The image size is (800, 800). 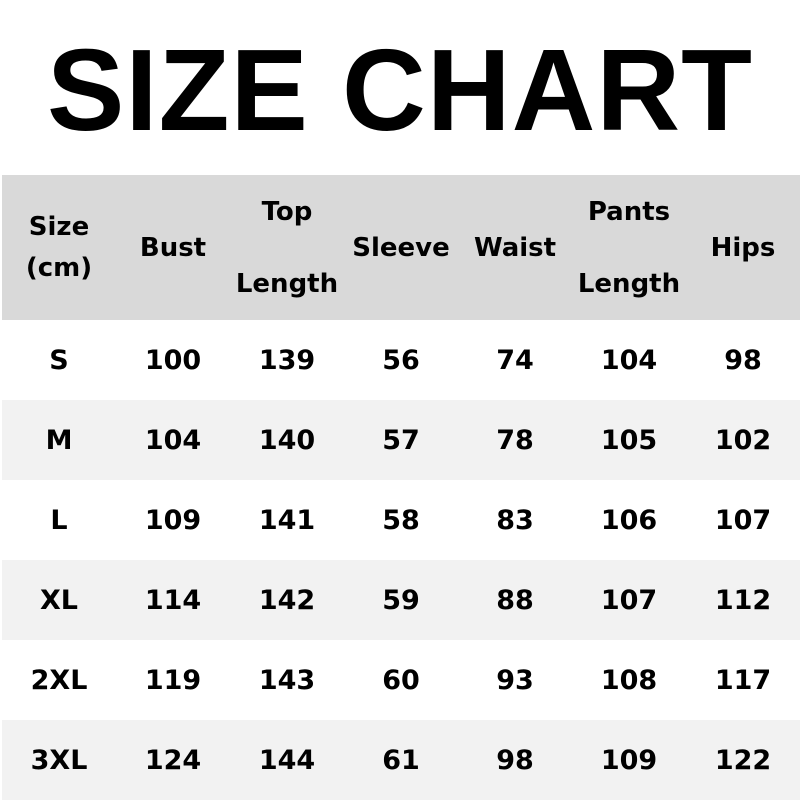 What do you see at coordinates (287, 283) in the screenshot?
I see `header-top-line2: Length` at bounding box center [287, 283].